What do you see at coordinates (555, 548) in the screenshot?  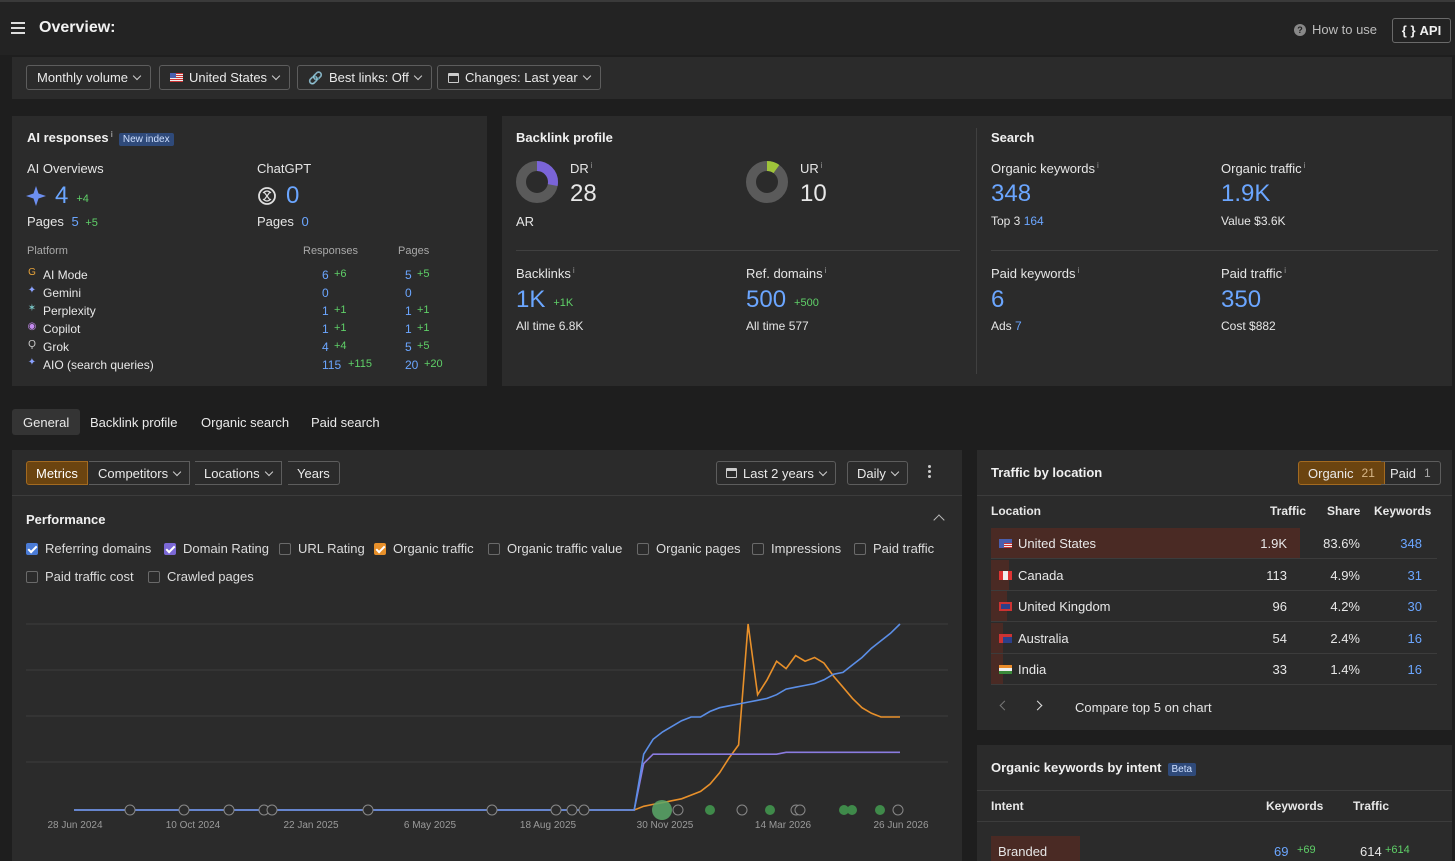 I see `checkbox-organic-traffic-value: Organic traffic value` at bounding box center [555, 548].